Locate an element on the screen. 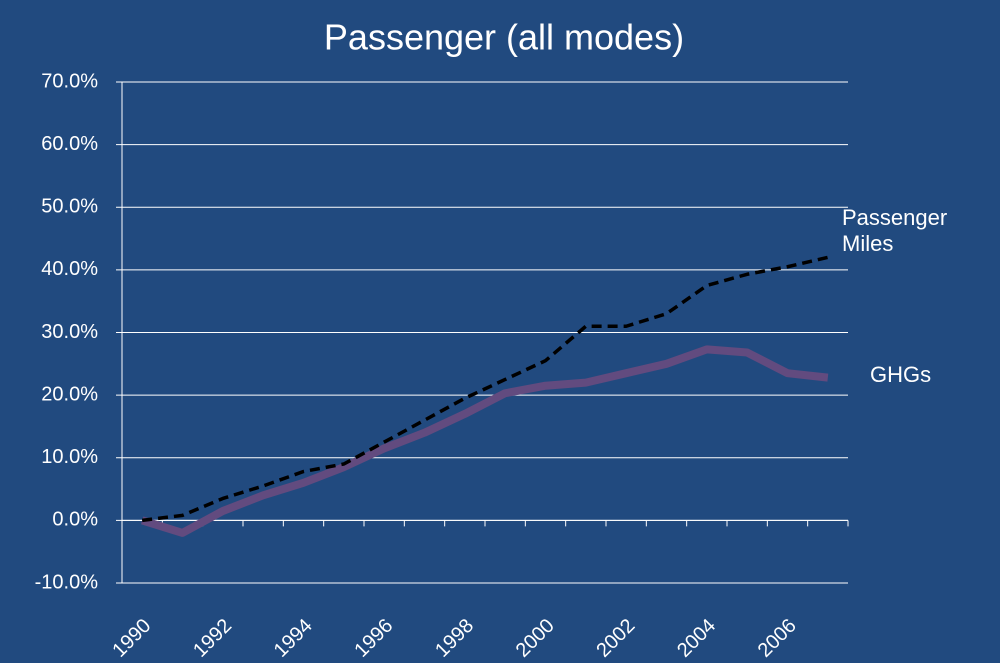  x-tick-label: 2004 is located at coordinates (696, 638).